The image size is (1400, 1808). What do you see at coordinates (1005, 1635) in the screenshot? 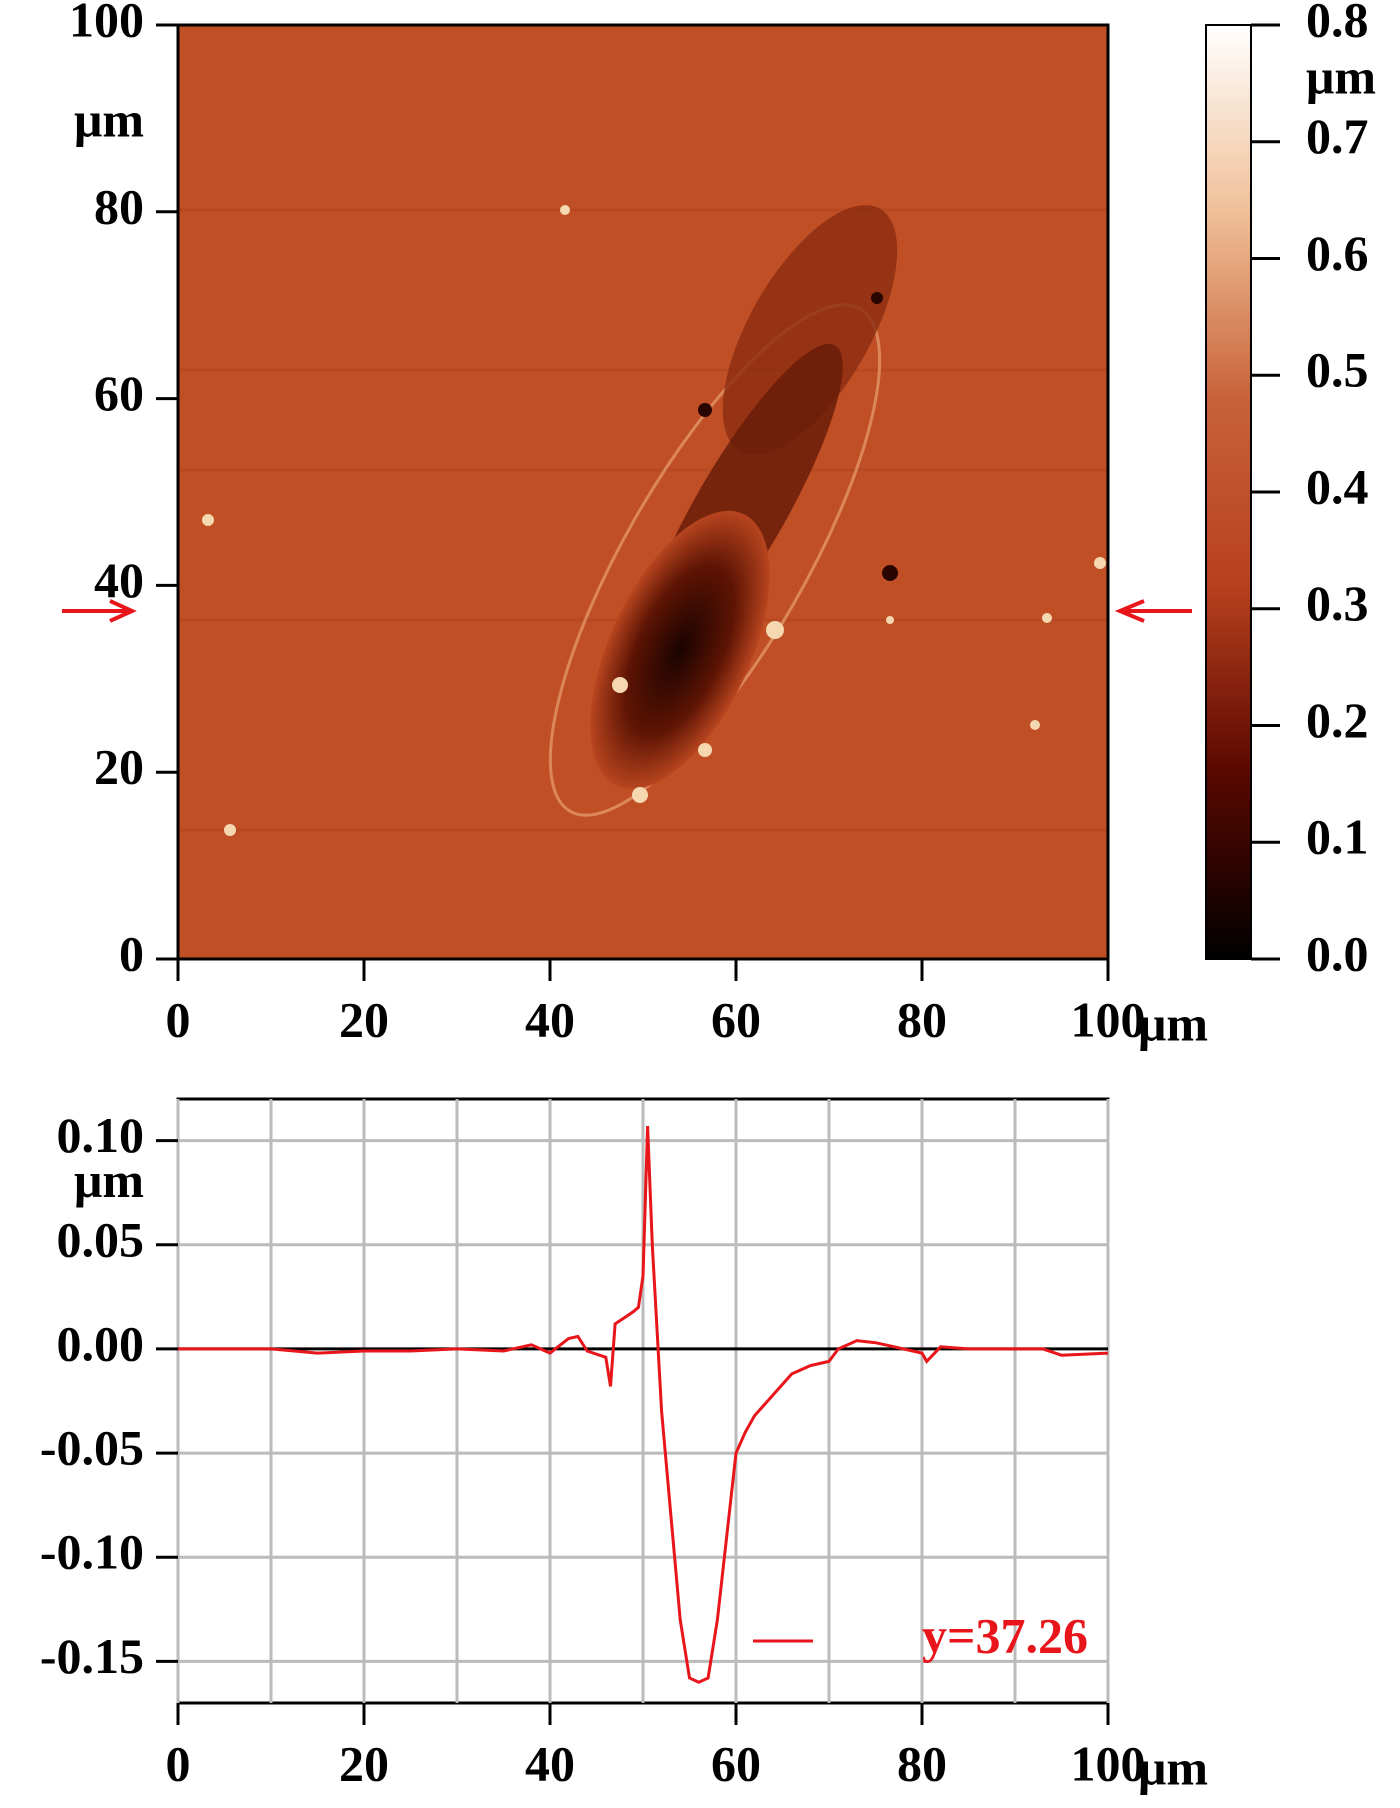
I see `legend-label: y=37.26` at bounding box center [1005, 1635].